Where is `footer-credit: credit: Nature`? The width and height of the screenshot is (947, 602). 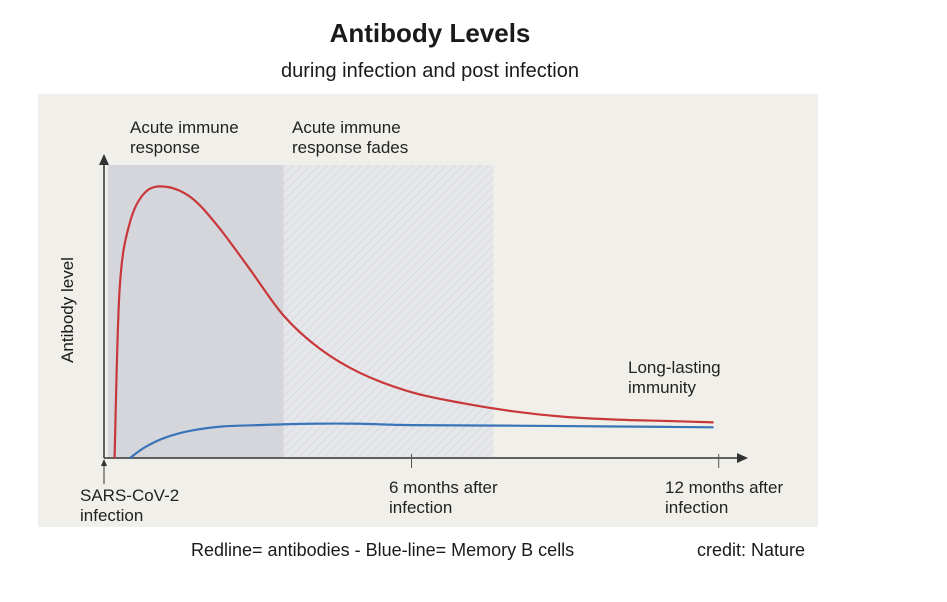 footer-credit: credit: Nature is located at coordinates (751, 550).